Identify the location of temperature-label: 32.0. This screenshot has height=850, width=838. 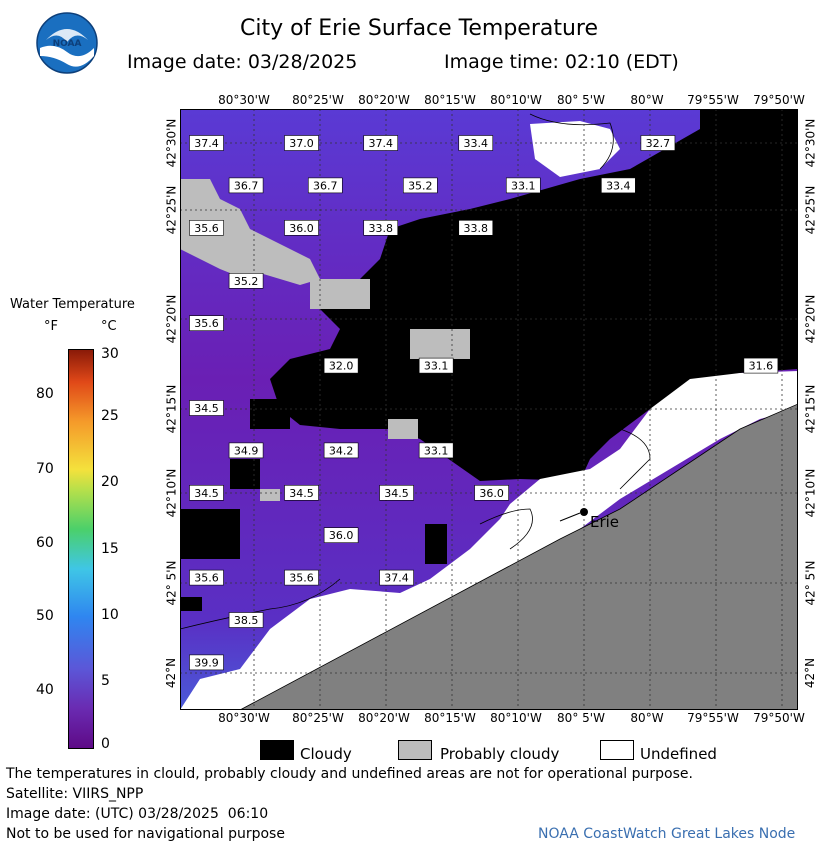
(341, 366).